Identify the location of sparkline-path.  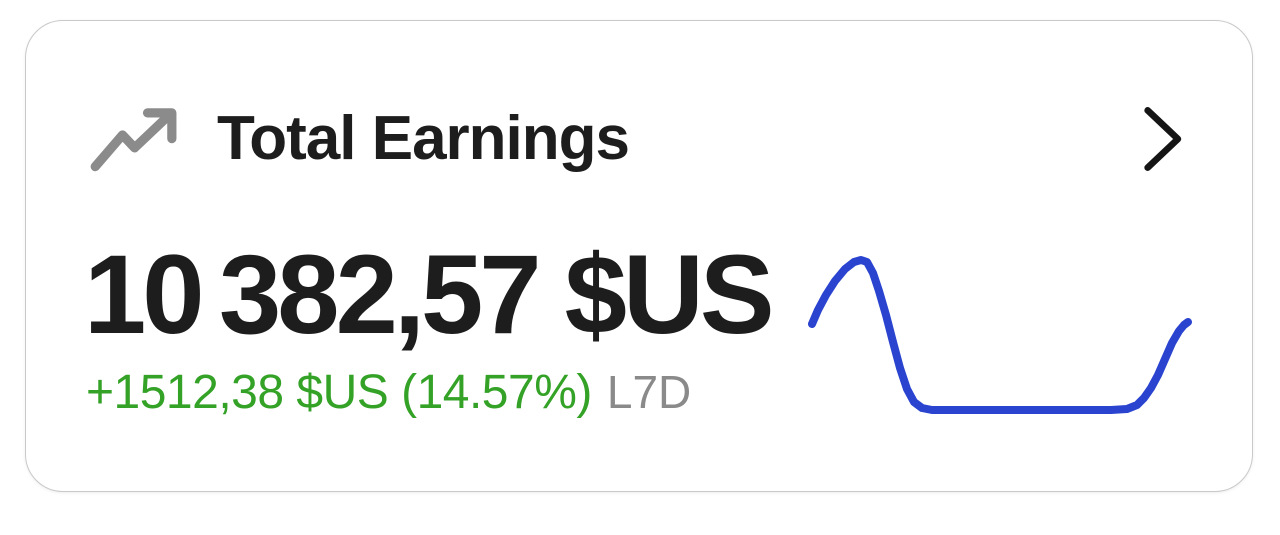
(1000, 335).